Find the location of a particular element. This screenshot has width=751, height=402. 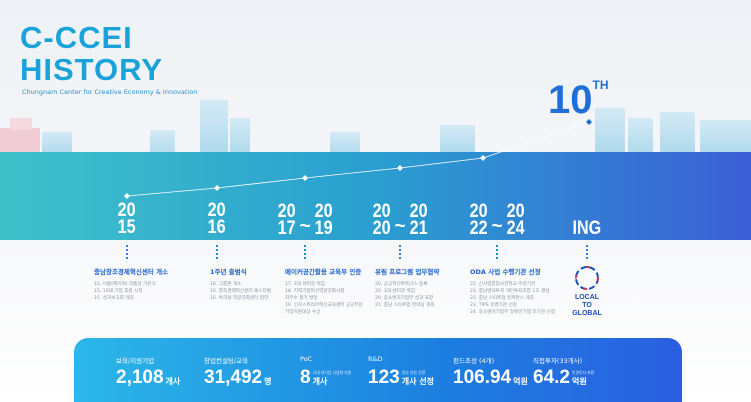

stat-value: 64.2 is located at coordinates (551, 377).